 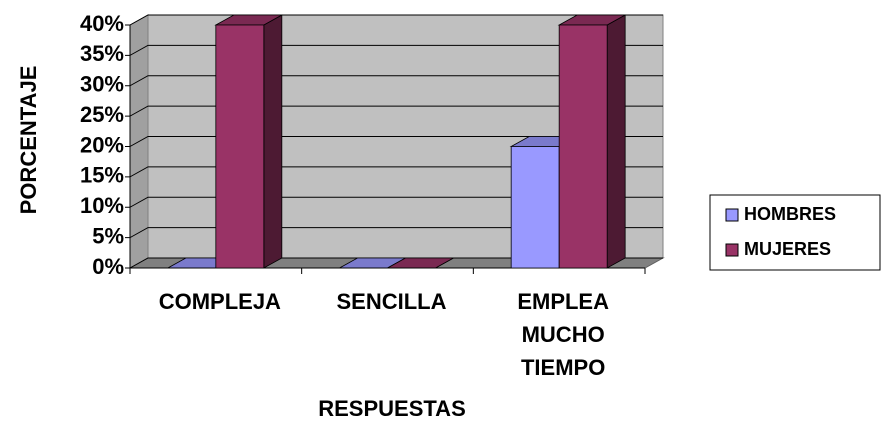 I want to click on y-tick-label: 5%, so click(x=108, y=235).